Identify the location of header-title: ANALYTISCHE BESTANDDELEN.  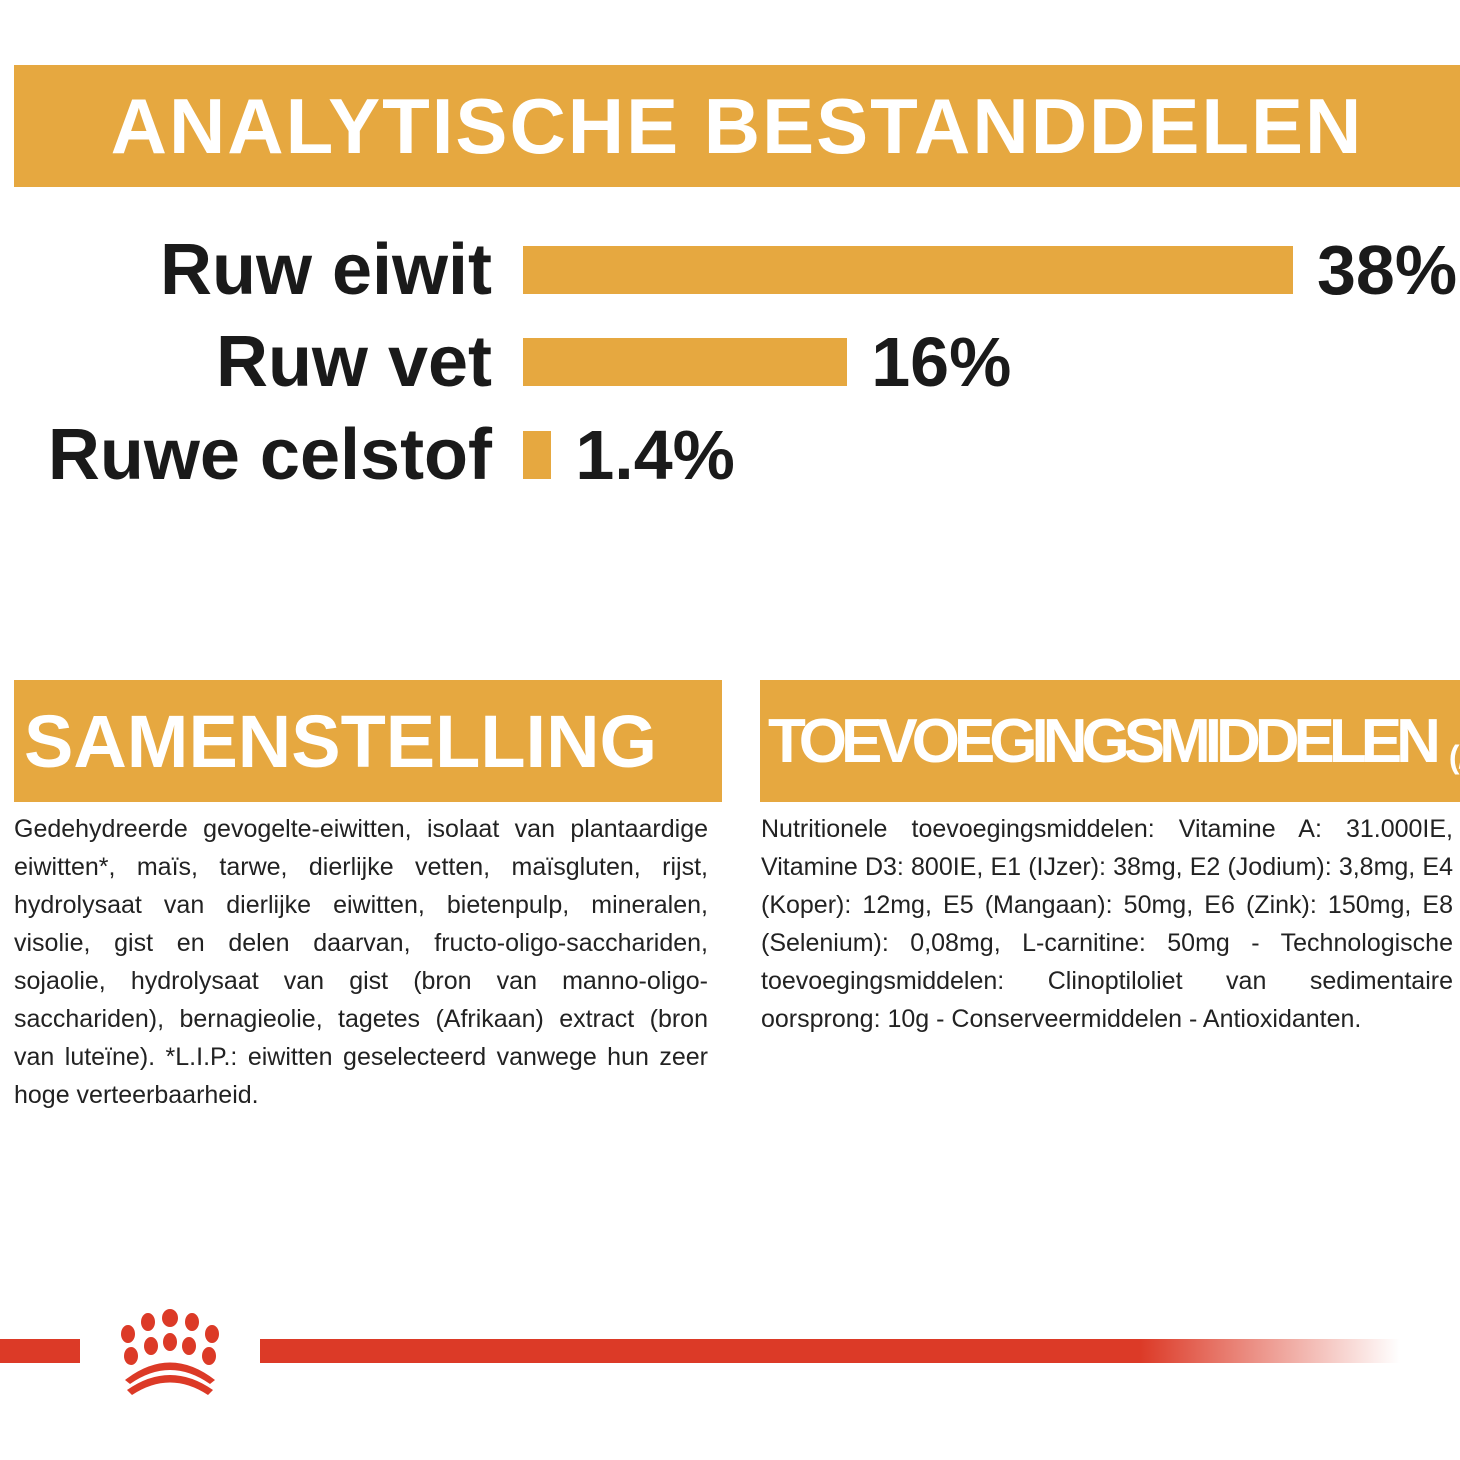
(737, 125).